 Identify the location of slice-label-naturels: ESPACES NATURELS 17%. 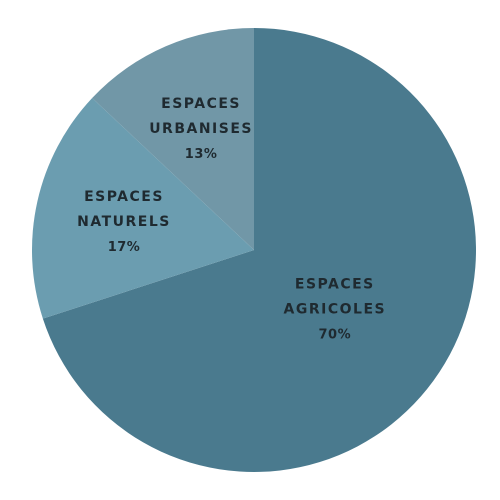
(124, 222).